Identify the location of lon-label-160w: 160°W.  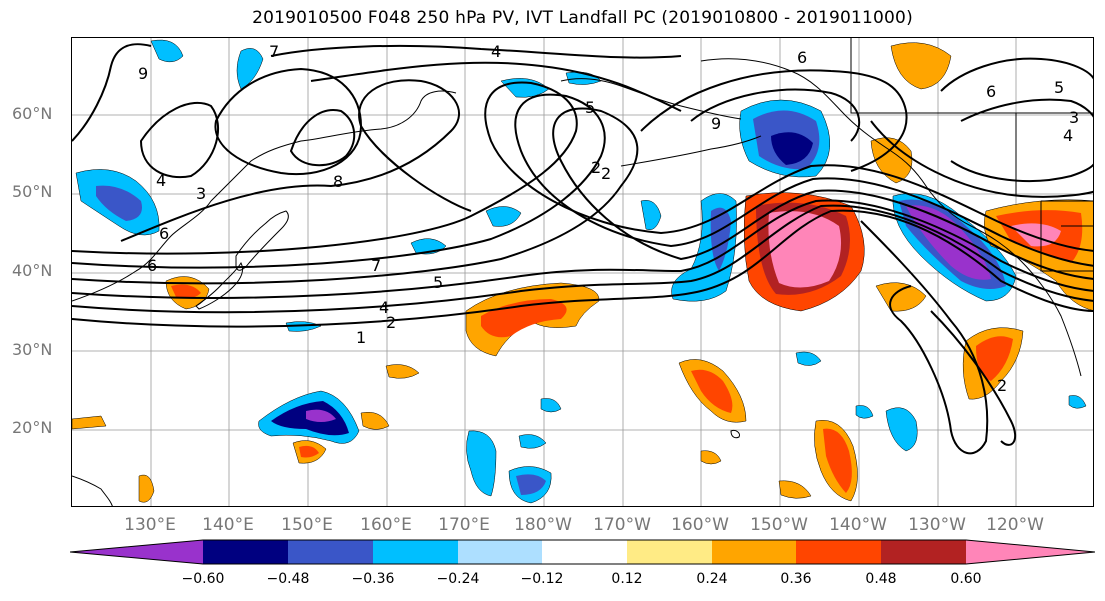
(700, 525).